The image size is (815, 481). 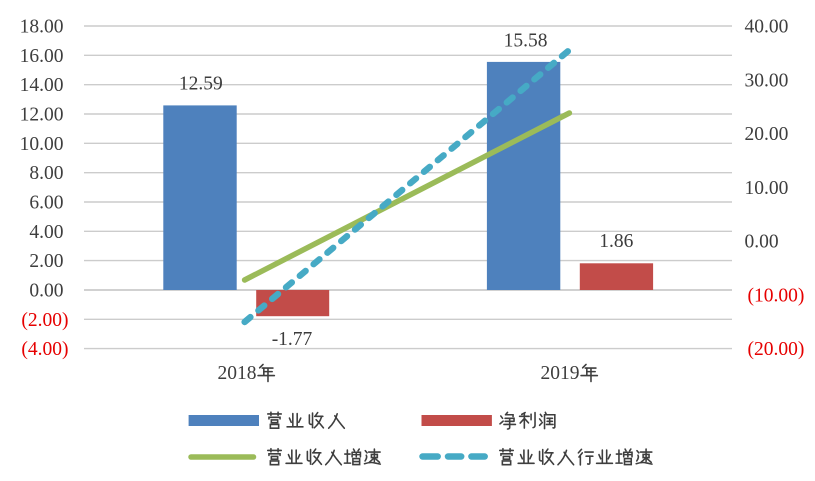 I want to click on svg-text: 6.00, so click(x=46, y=203).